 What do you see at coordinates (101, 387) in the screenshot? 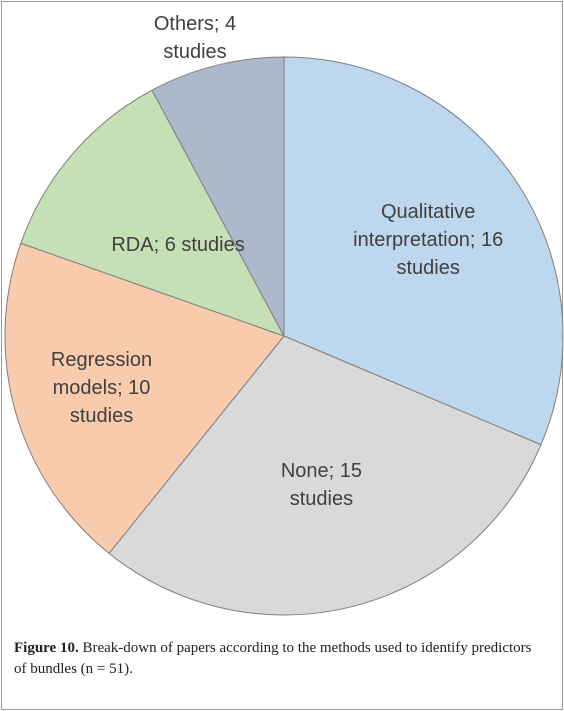
I see `slice-label: Regression models; 10 studies` at bounding box center [101, 387].